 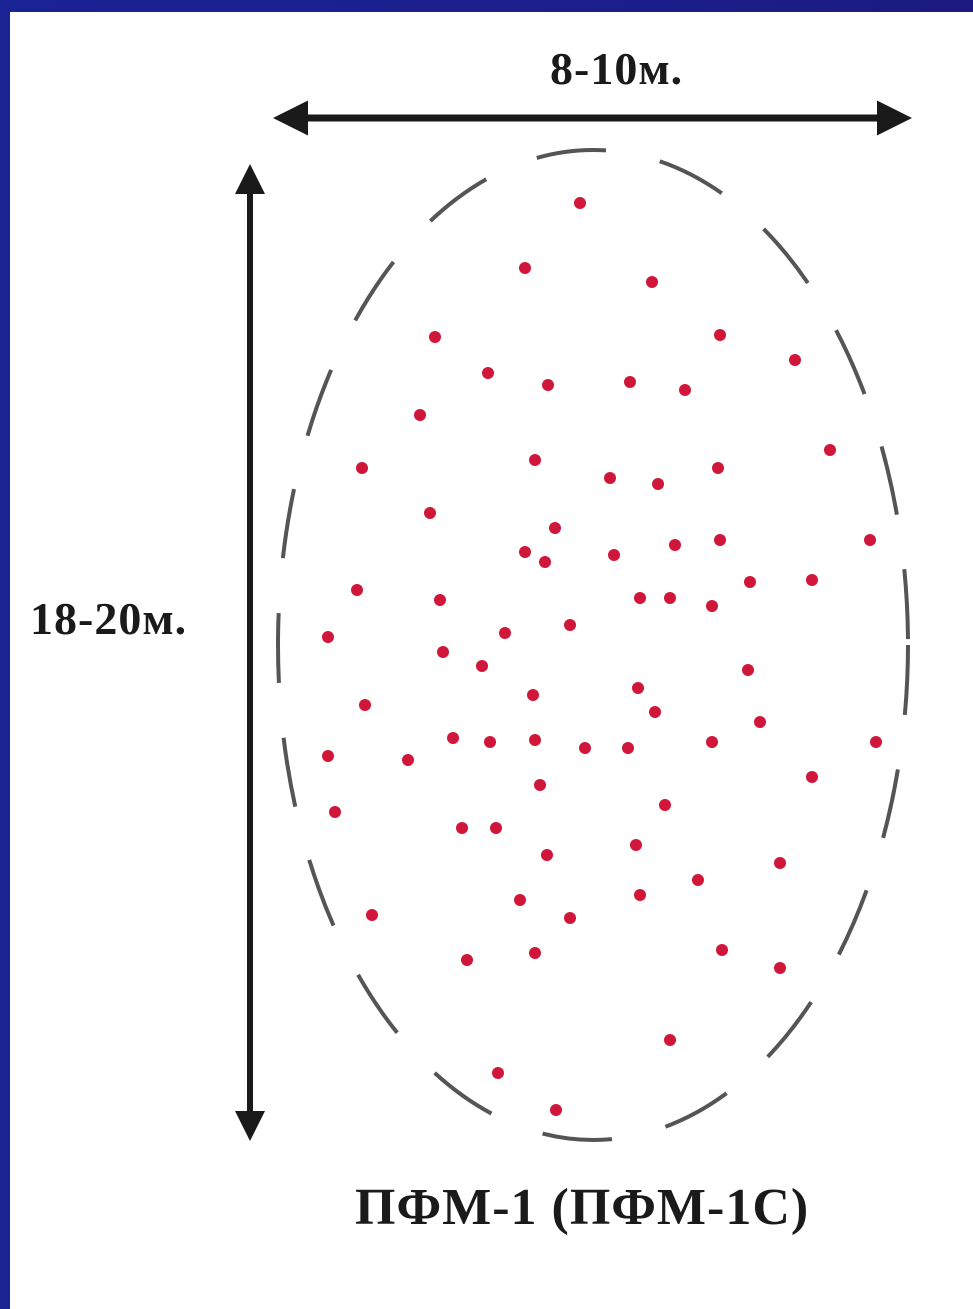 I want to click on width-label: 8-10м., so click(x=617, y=68).